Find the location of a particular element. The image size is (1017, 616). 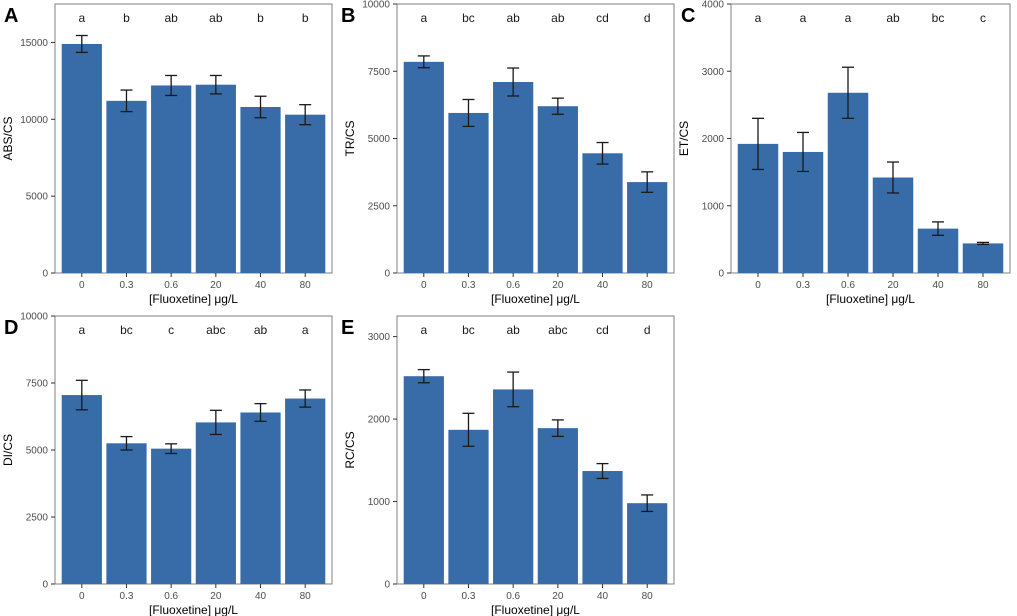

y-tick-label: 1000 is located at coordinates (713, 206).